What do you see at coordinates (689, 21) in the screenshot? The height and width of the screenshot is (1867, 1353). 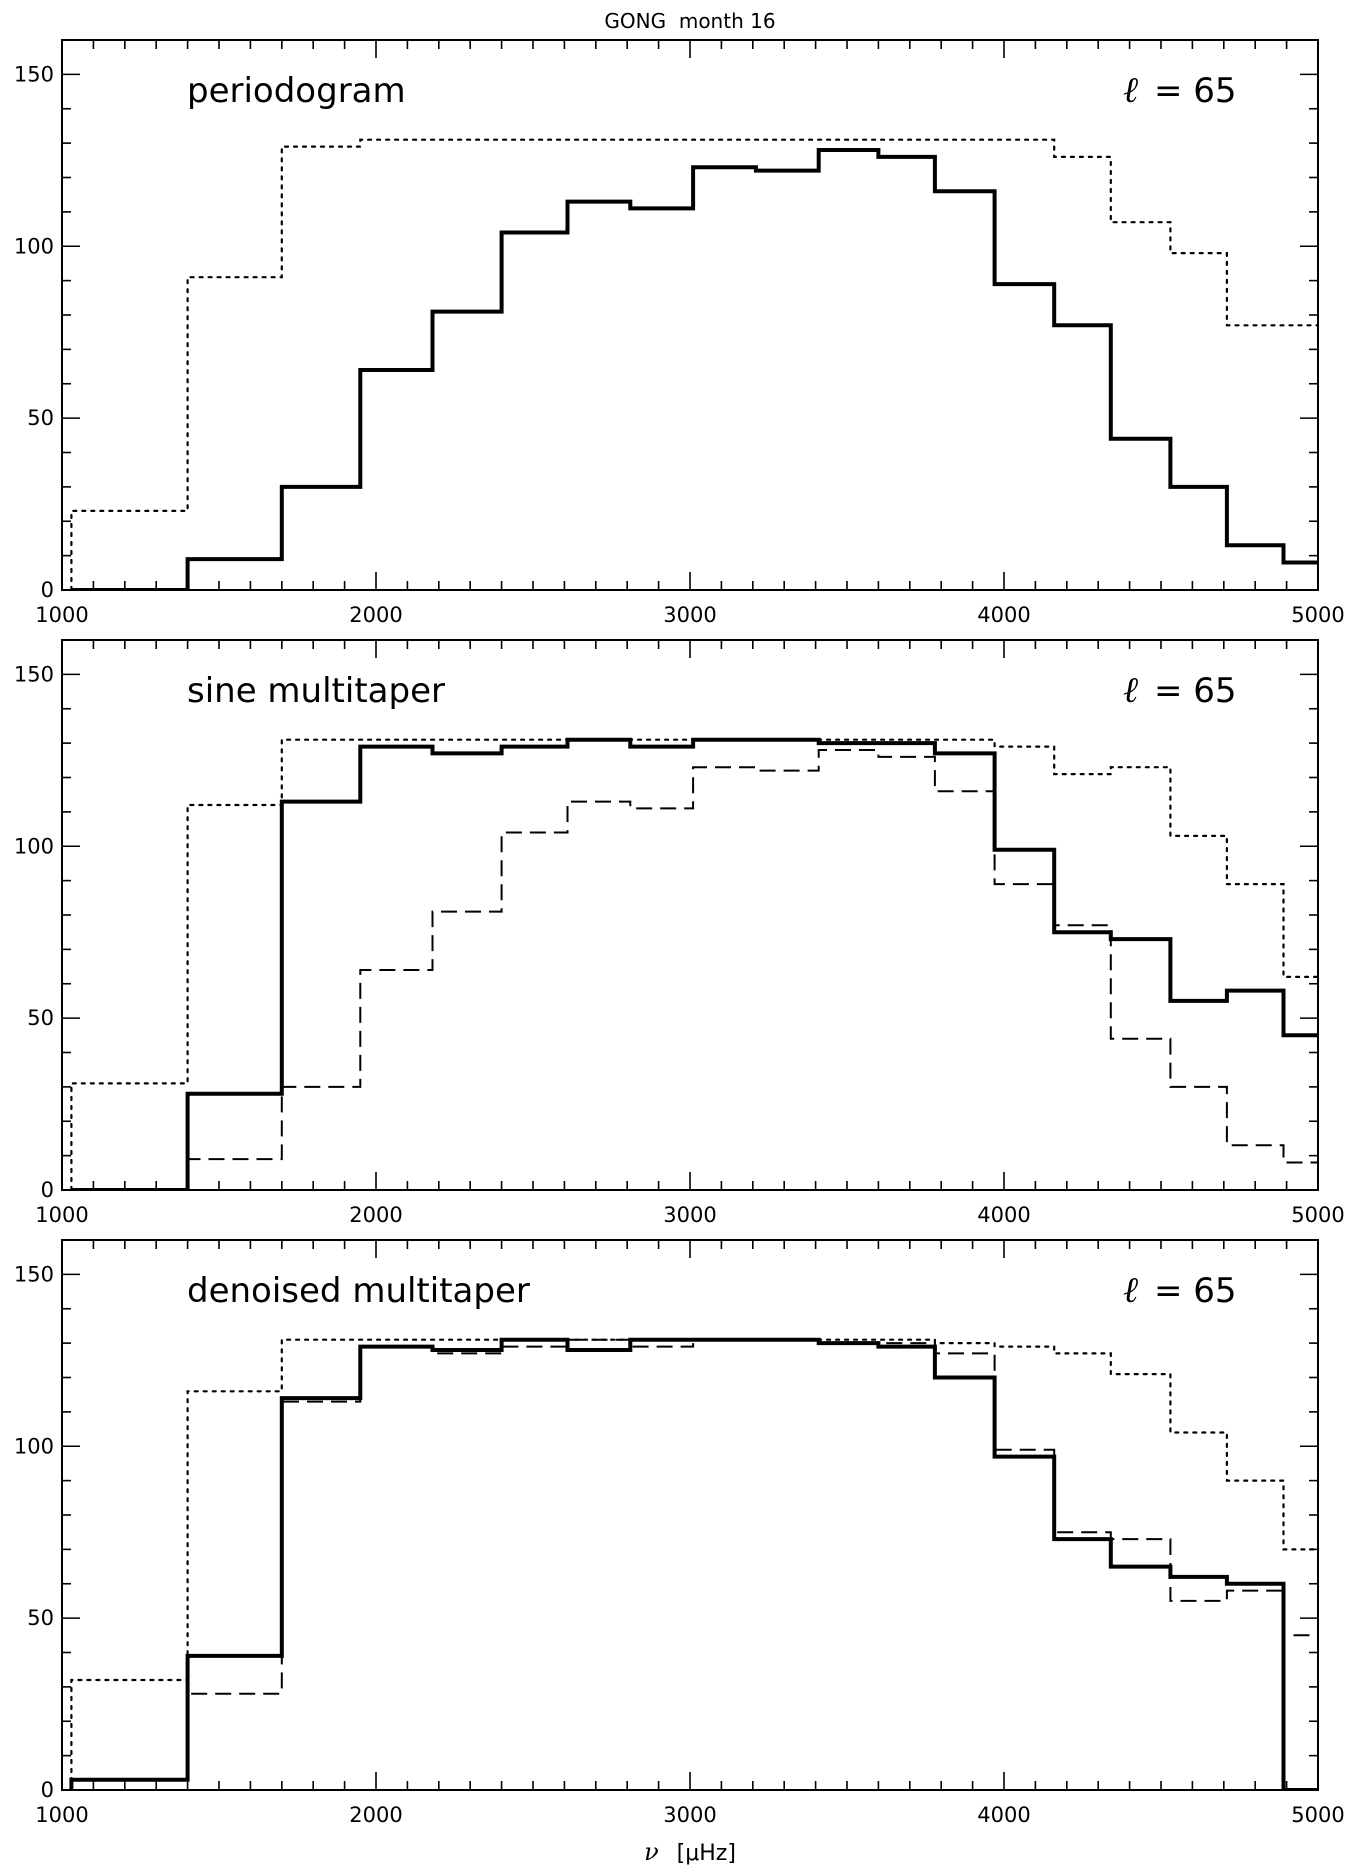 I see `figure-title: GONG month 16` at bounding box center [689, 21].